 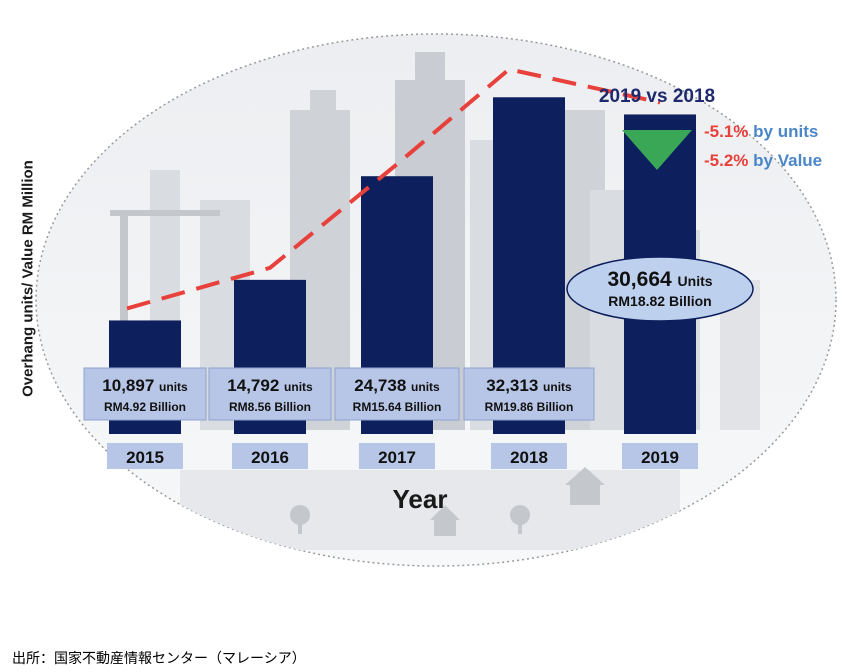 I want to click on comparison-title: 2019 vs 2018, so click(x=657, y=96).